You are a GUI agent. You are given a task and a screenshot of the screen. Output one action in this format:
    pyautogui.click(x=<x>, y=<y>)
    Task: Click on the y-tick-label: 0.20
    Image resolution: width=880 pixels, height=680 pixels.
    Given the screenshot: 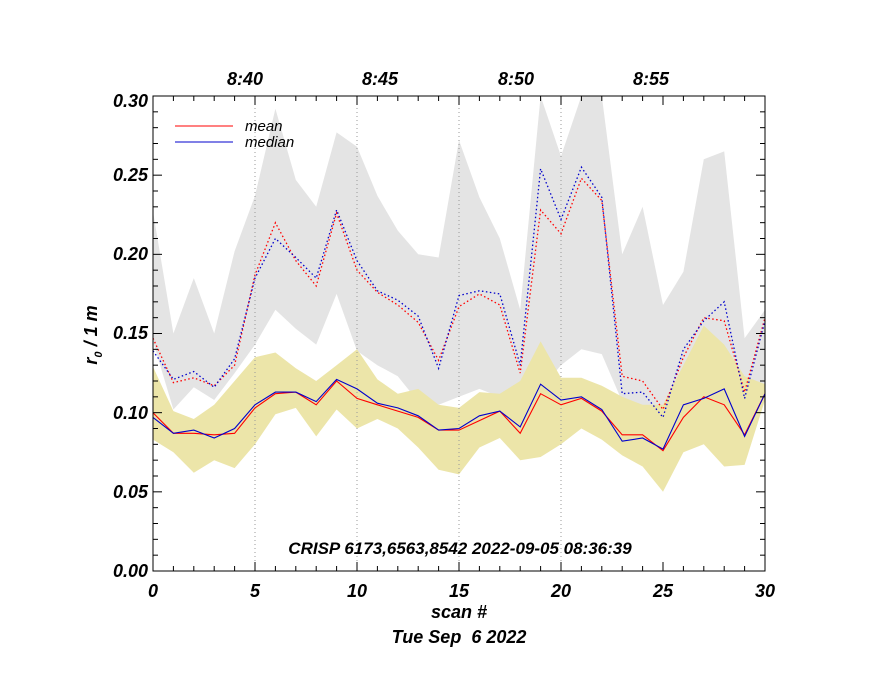 What is the action you would take?
    pyautogui.click(x=130, y=254)
    